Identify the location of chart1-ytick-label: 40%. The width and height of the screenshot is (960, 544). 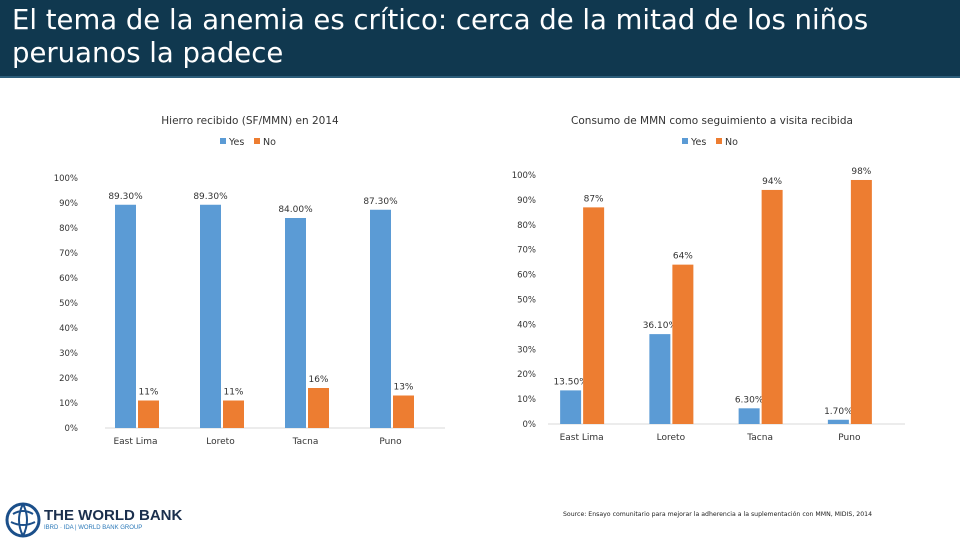
(68, 329).